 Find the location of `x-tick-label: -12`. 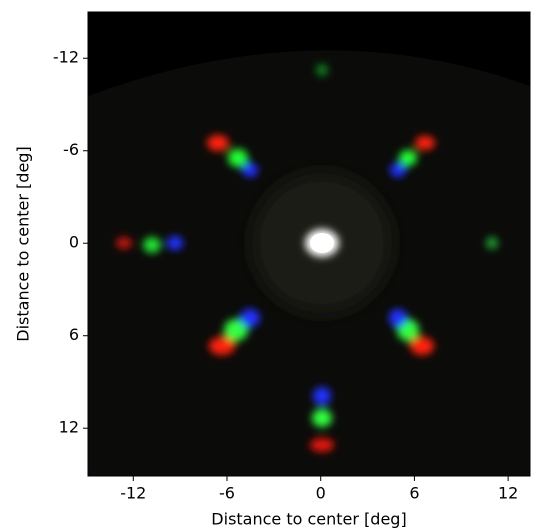

x-tick-label: -12 is located at coordinates (133, 493).